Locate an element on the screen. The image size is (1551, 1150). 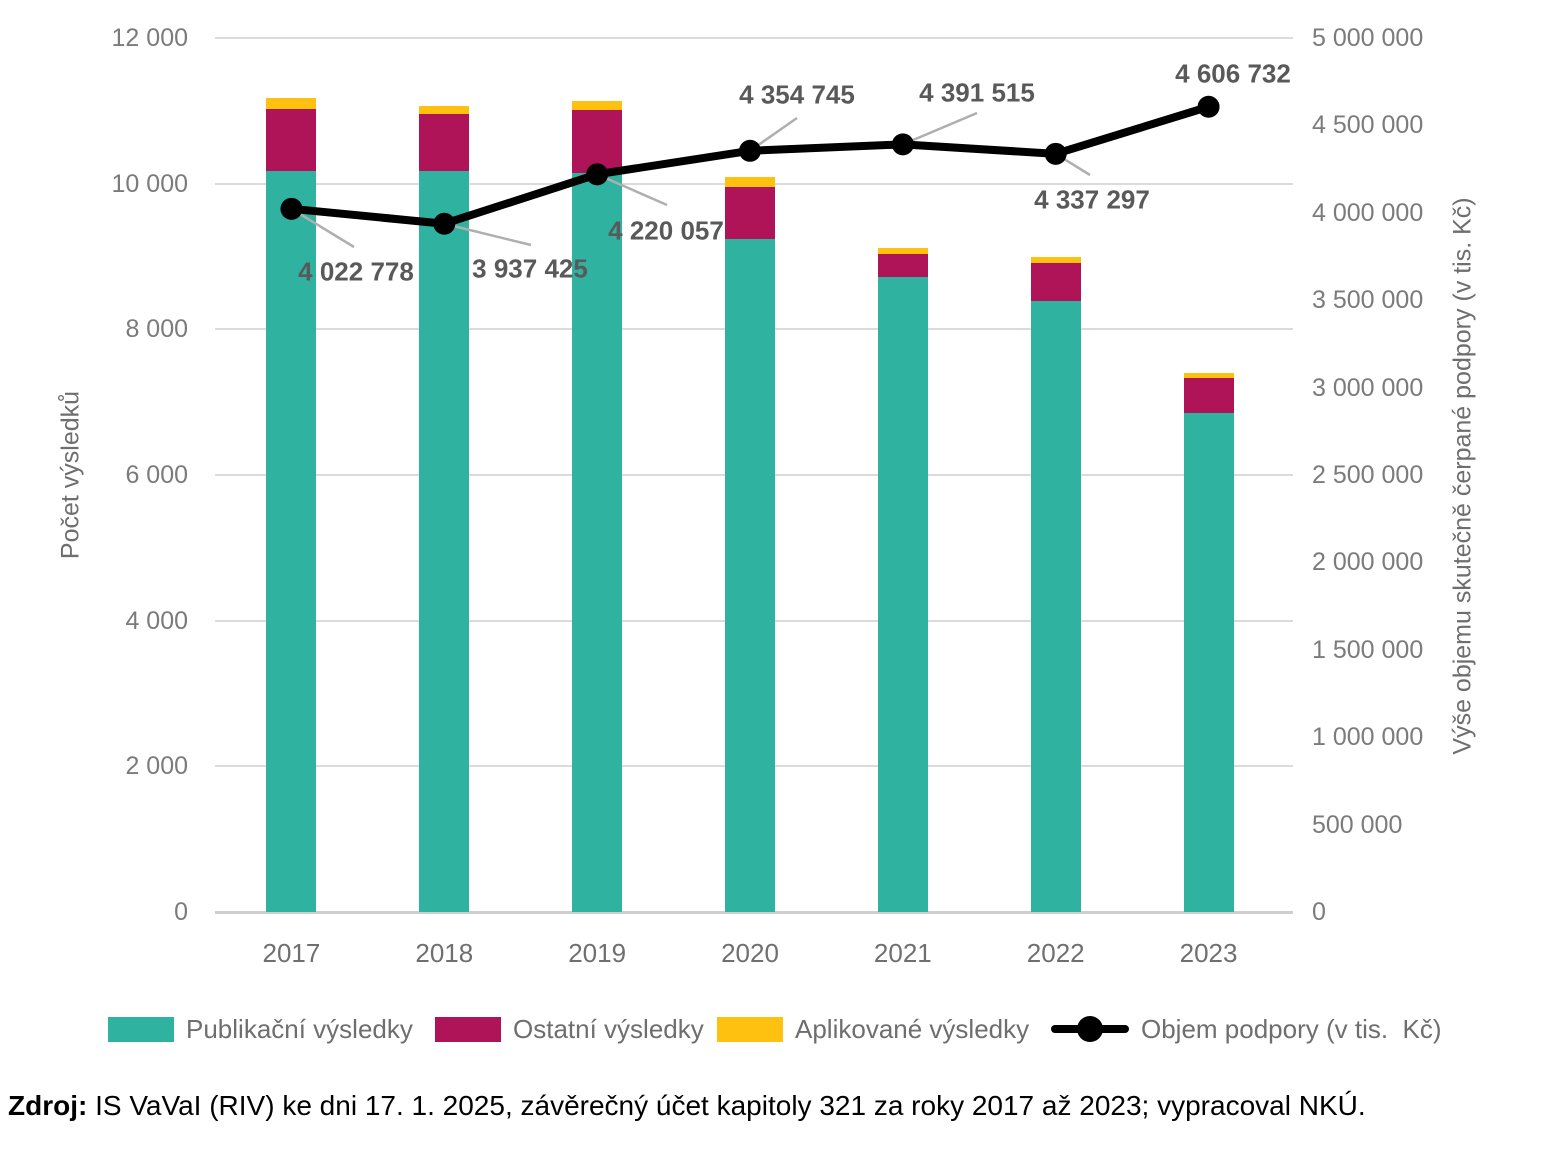
y-axis-left-tick-label: 8 000 is located at coordinates (156, 329).